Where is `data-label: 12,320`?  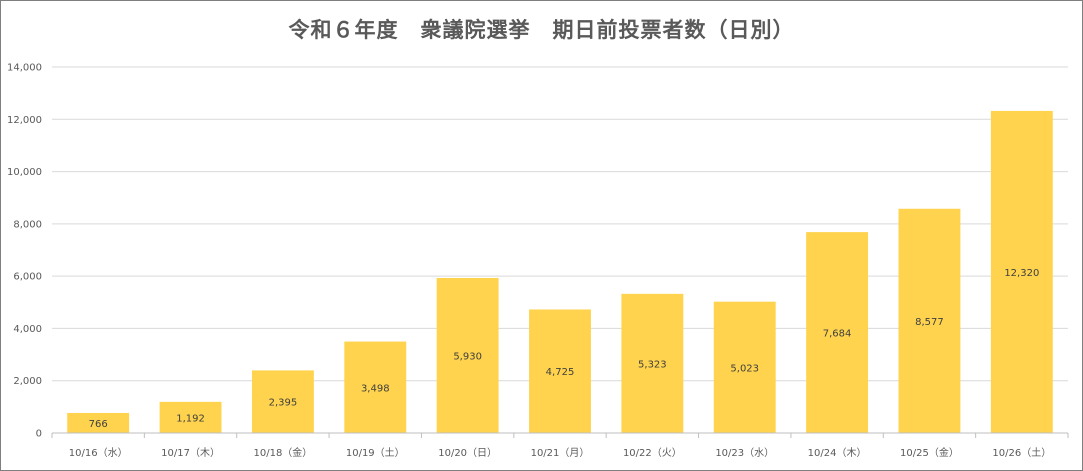 data-label: 12,320 is located at coordinates (1021, 273).